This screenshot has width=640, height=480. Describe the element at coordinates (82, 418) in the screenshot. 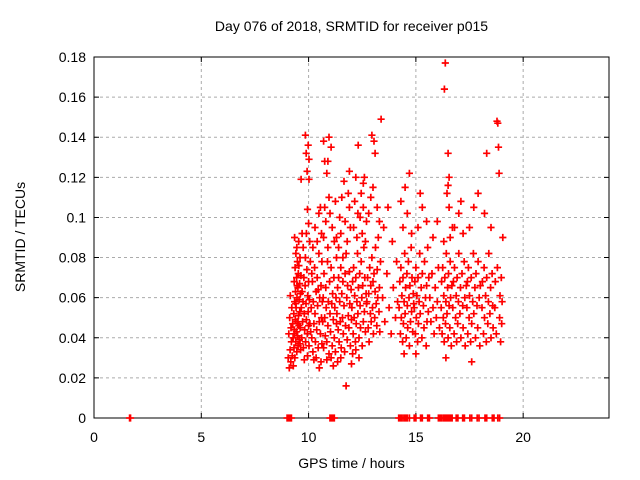

I see `y-tick-label: 0` at that location.